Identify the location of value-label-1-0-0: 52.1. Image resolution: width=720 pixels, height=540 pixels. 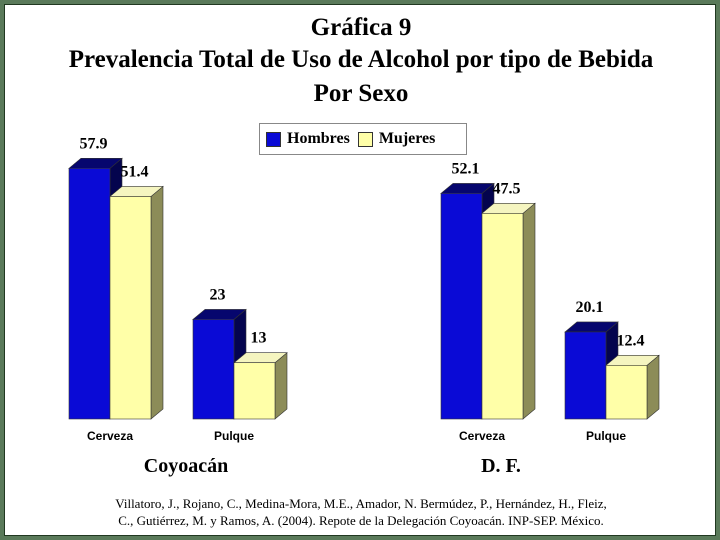
(466, 168).